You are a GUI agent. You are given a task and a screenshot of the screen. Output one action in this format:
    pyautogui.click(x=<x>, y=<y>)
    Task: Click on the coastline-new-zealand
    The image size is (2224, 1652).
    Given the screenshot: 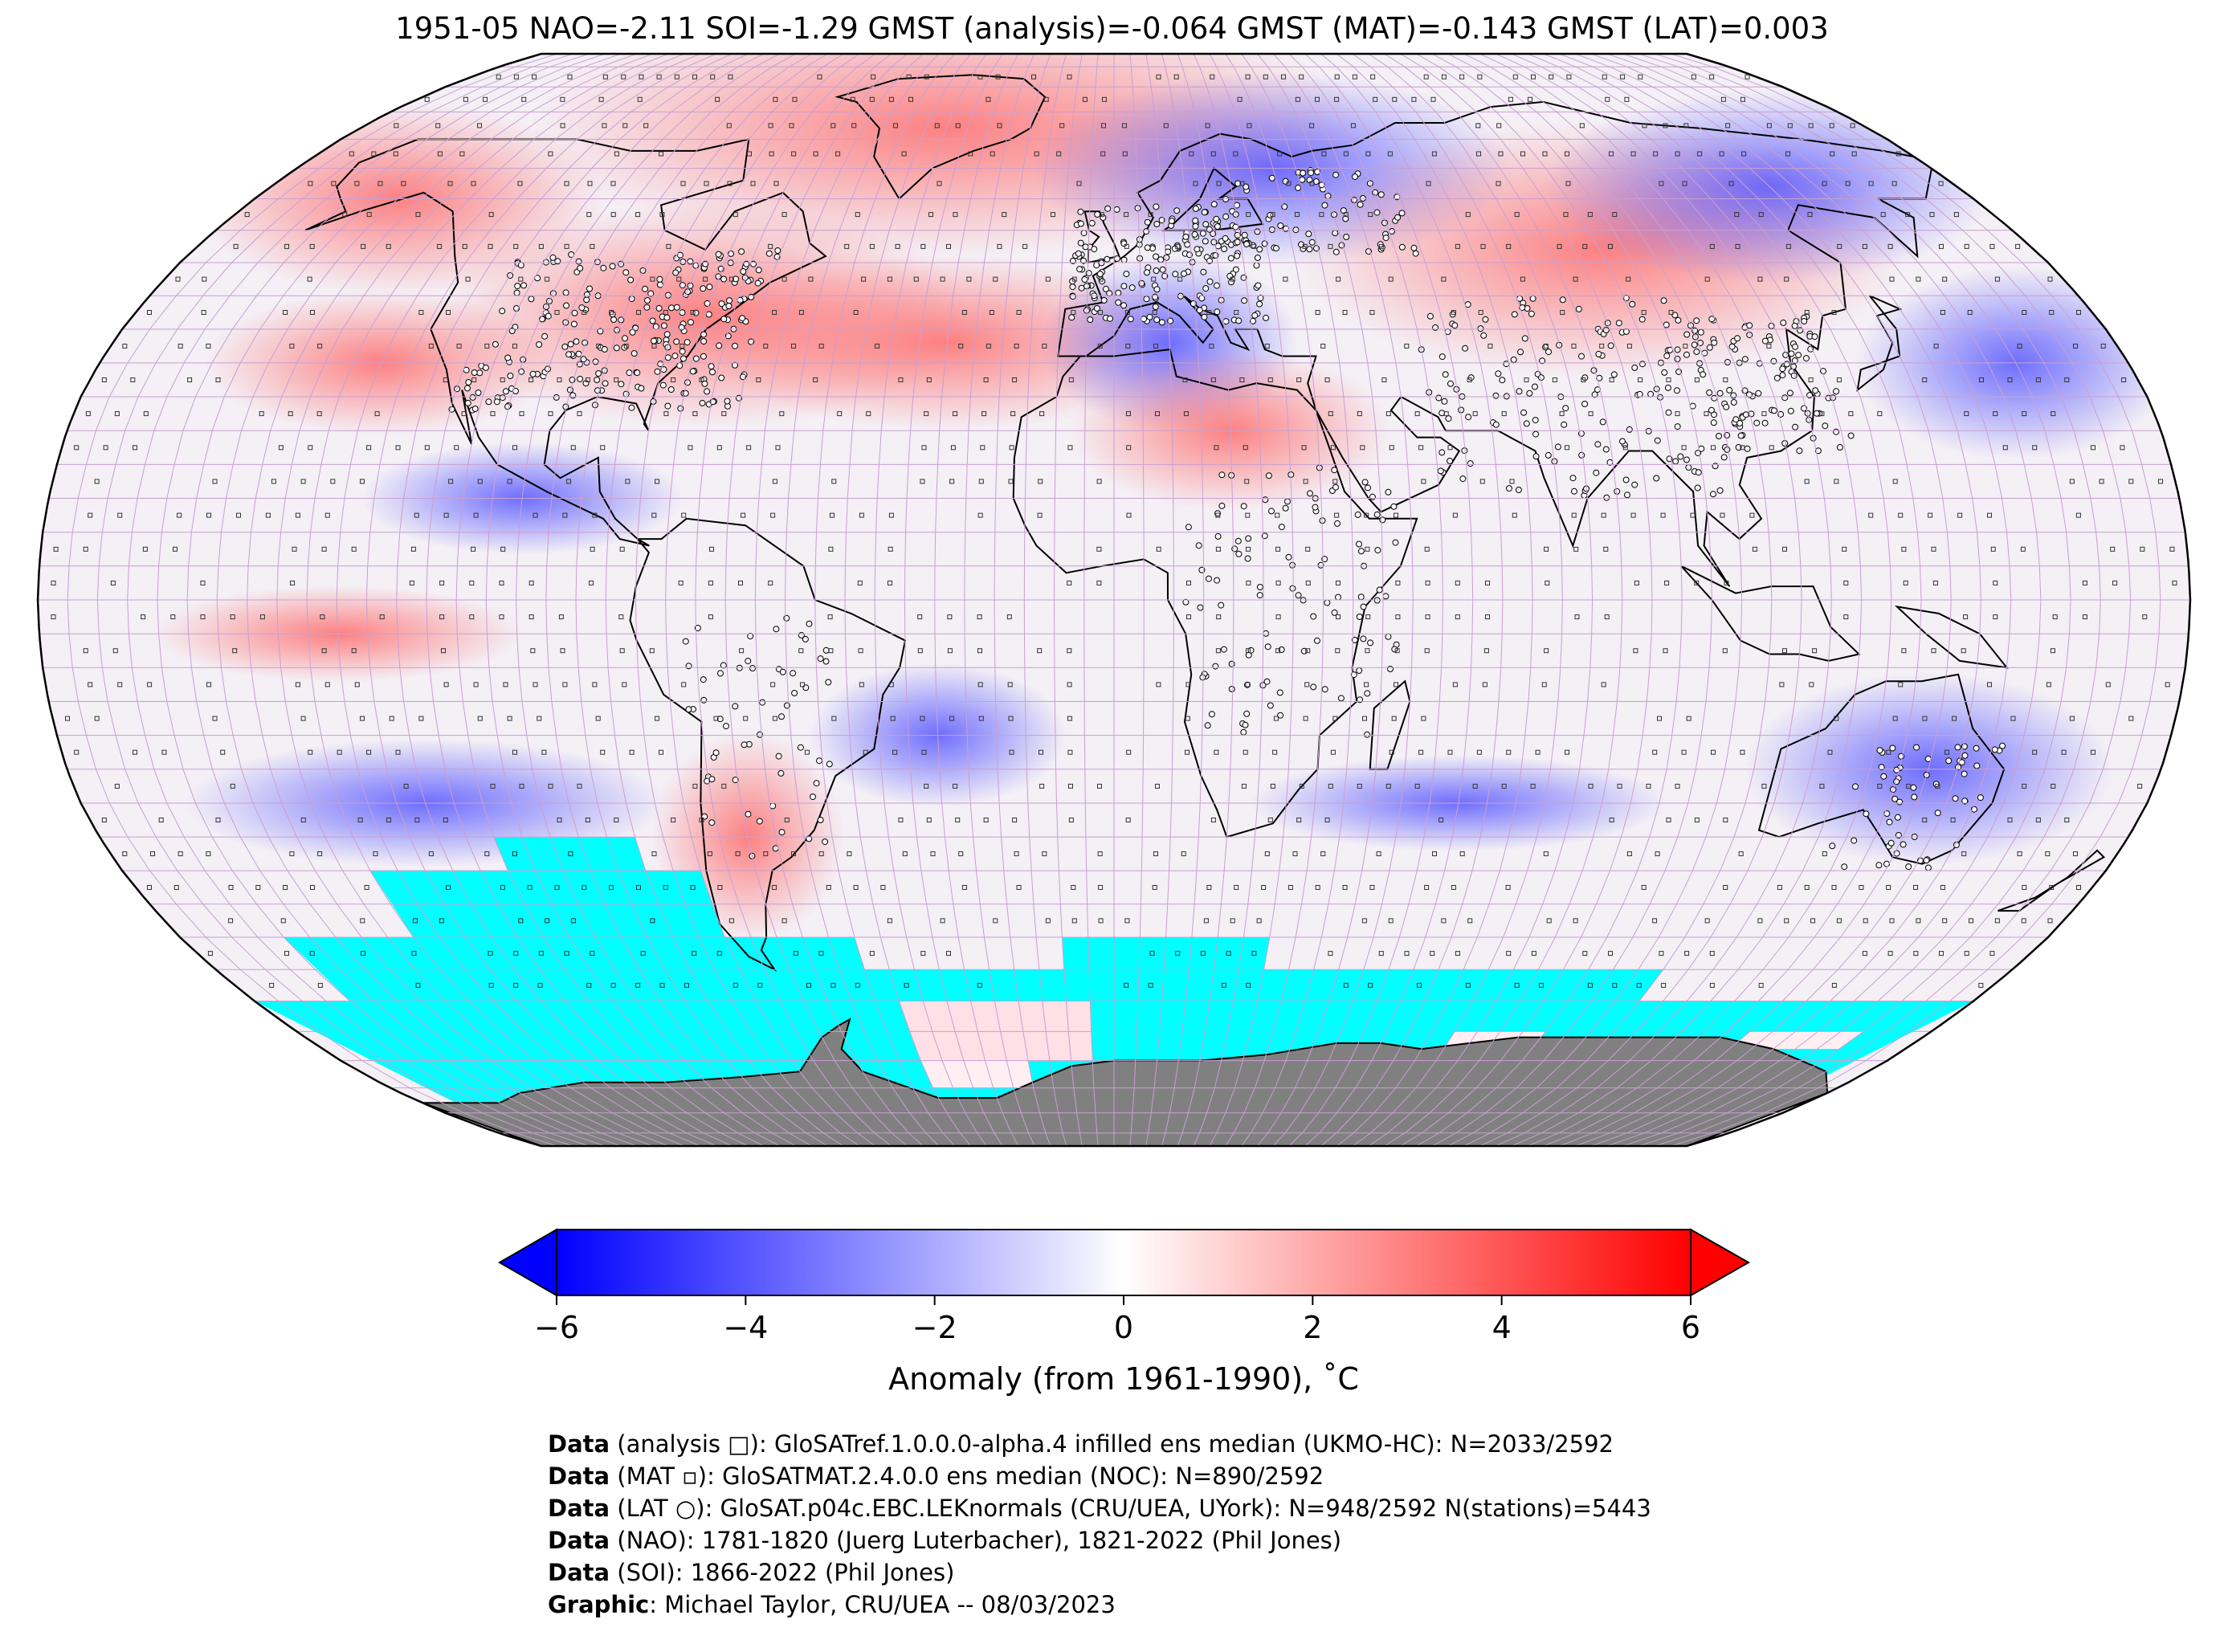 What is the action you would take?
    pyautogui.click(x=2052, y=880)
    